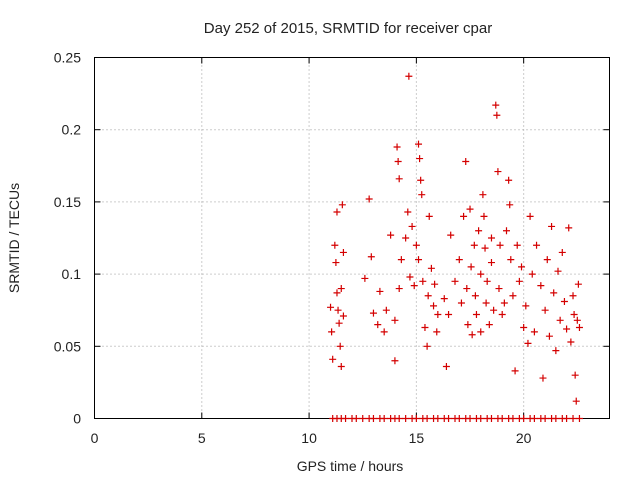 This screenshot has height=480, width=640. What do you see at coordinates (67, 202) in the screenshot?
I see `y-tick-label: 0.15` at bounding box center [67, 202].